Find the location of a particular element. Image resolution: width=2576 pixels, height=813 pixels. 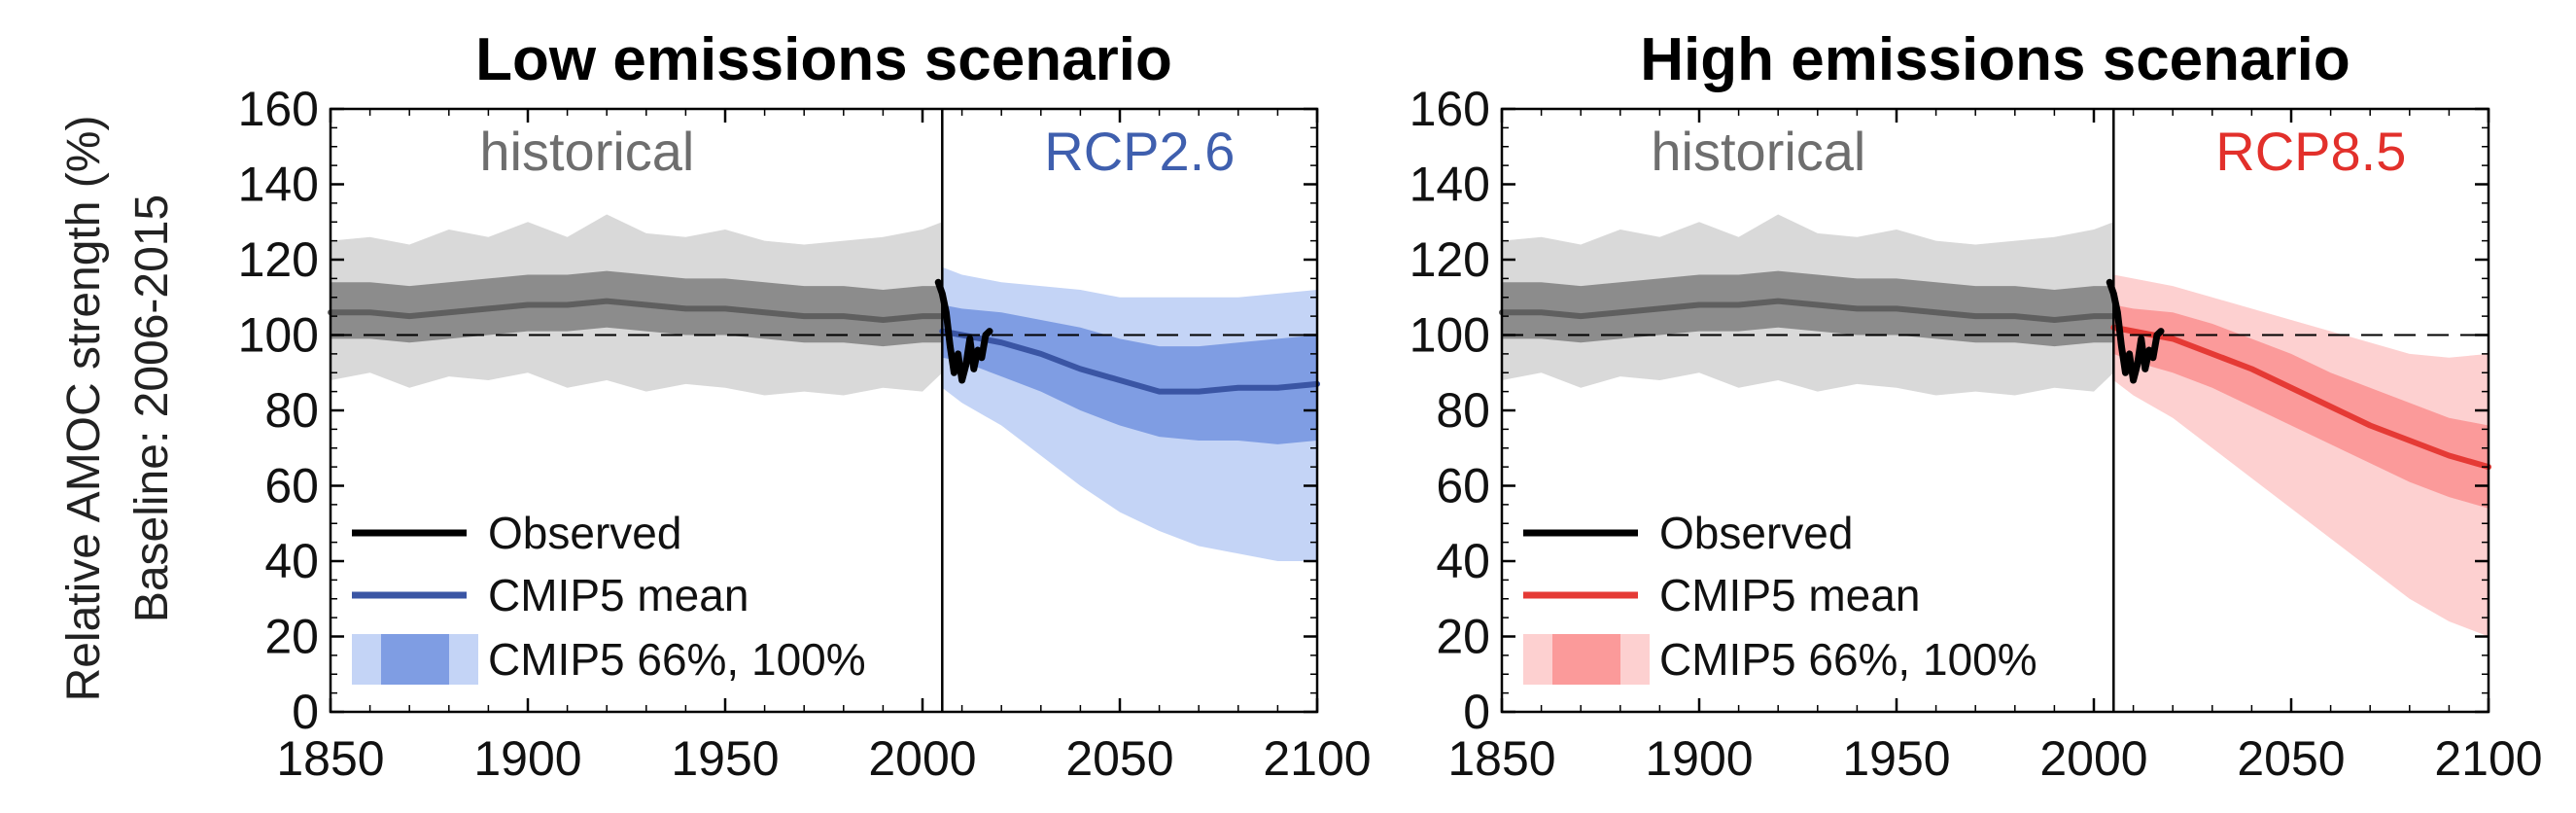

projection-mean-line is located at coordinates (1129, 362).